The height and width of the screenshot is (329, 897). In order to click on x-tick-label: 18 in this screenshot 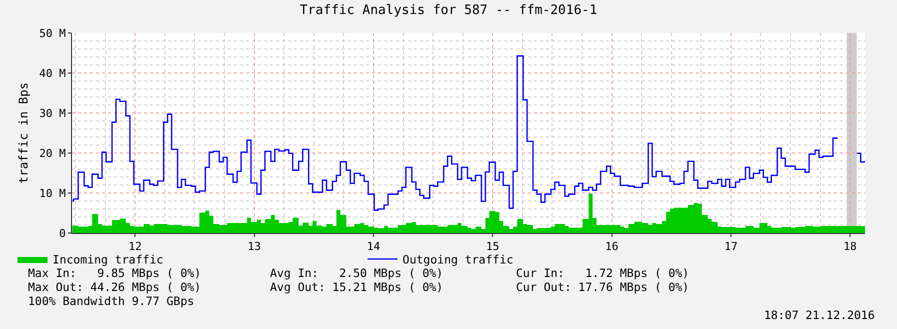, I will do `click(850, 247)`.